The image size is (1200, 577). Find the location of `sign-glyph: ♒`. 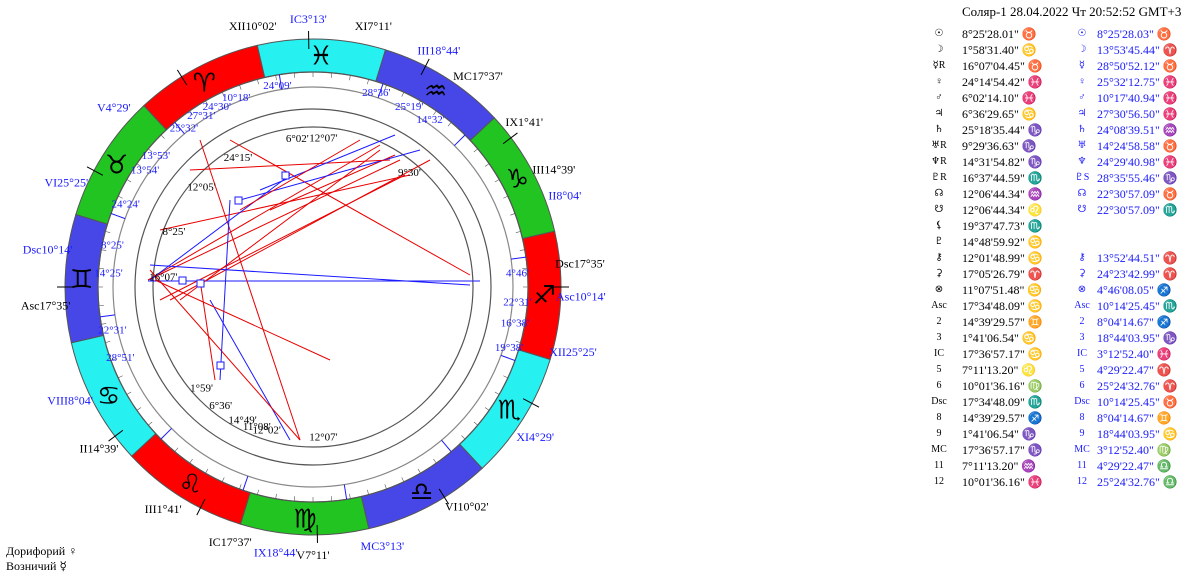

sign-glyph: ♒ is located at coordinates (435, 92).